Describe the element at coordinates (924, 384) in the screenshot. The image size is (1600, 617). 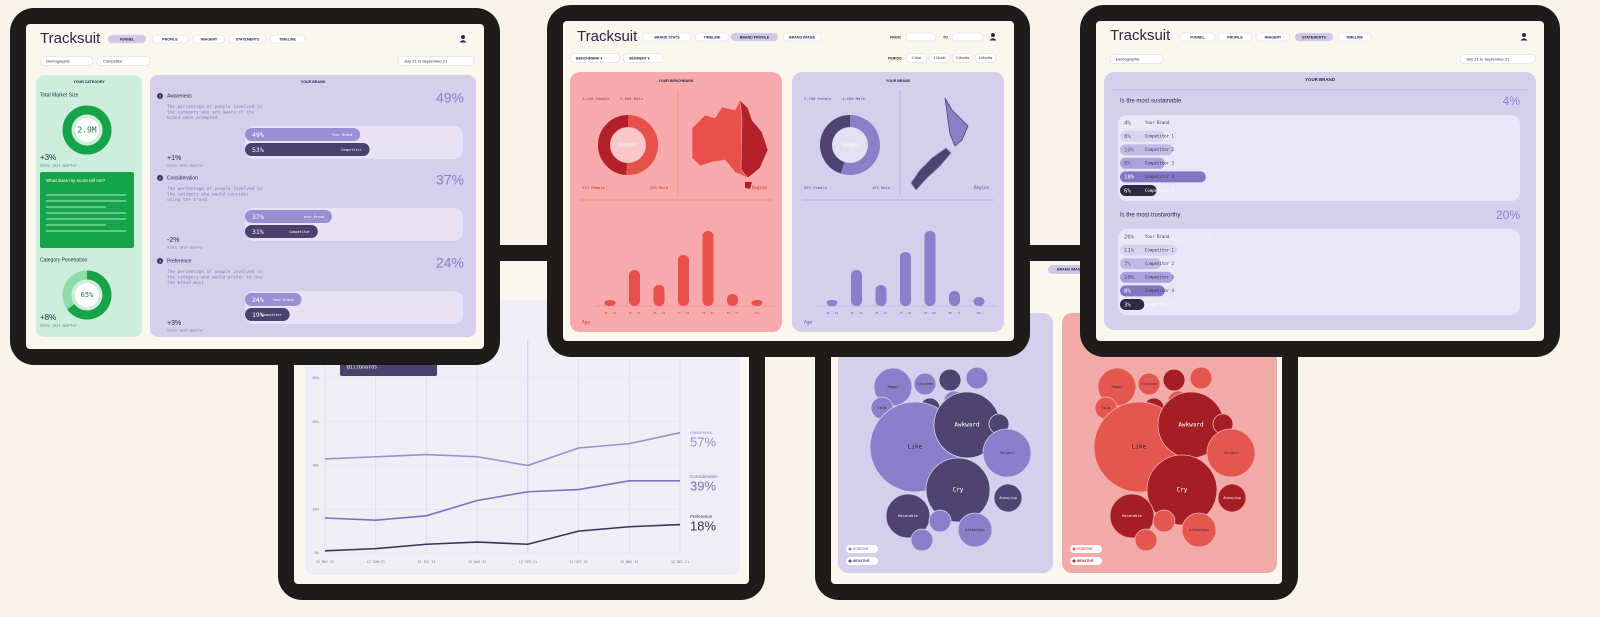
I see `bubble-label: Excited` at that location.